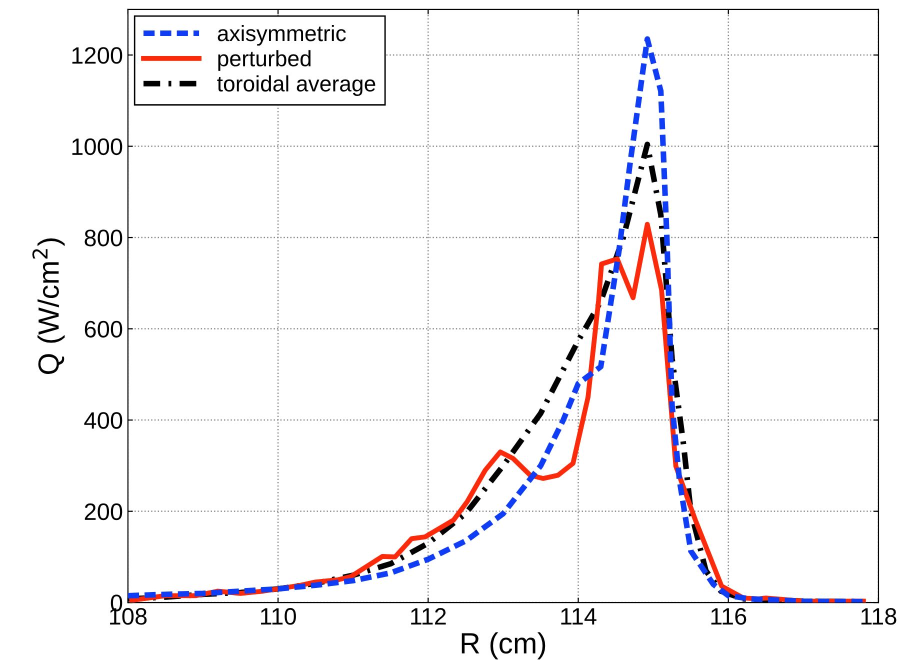  I want to click on x-axis-title: R (cm), so click(504, 646).